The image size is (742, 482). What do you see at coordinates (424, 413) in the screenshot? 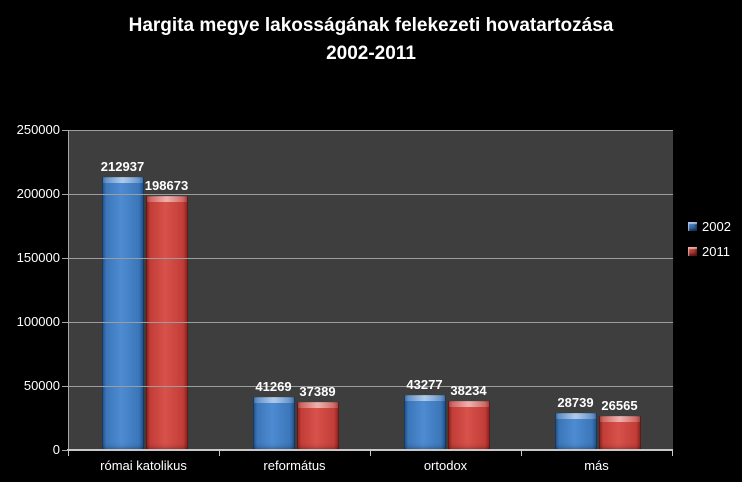
I see `bar-2002-cat-2: 43277` at bounding box center [424, 413].